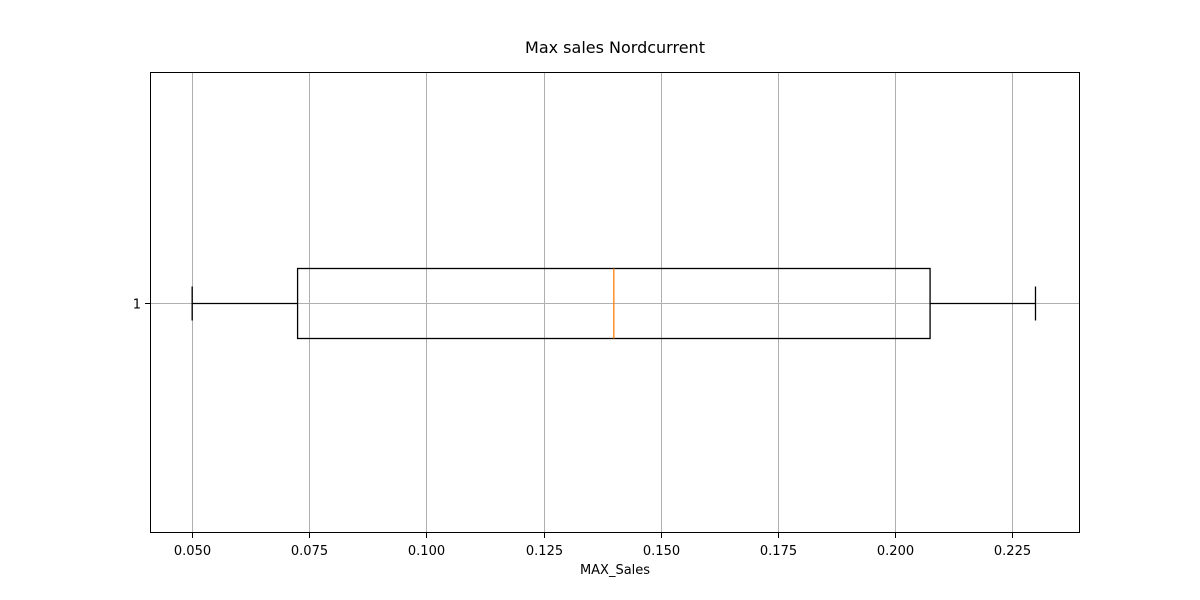 The width and height of the screenshot is (1200, 600). What do you see at coordinates (137, 305) in the screenshot?
I see `y-tick-label: 1` at bounding box center [137, 305].